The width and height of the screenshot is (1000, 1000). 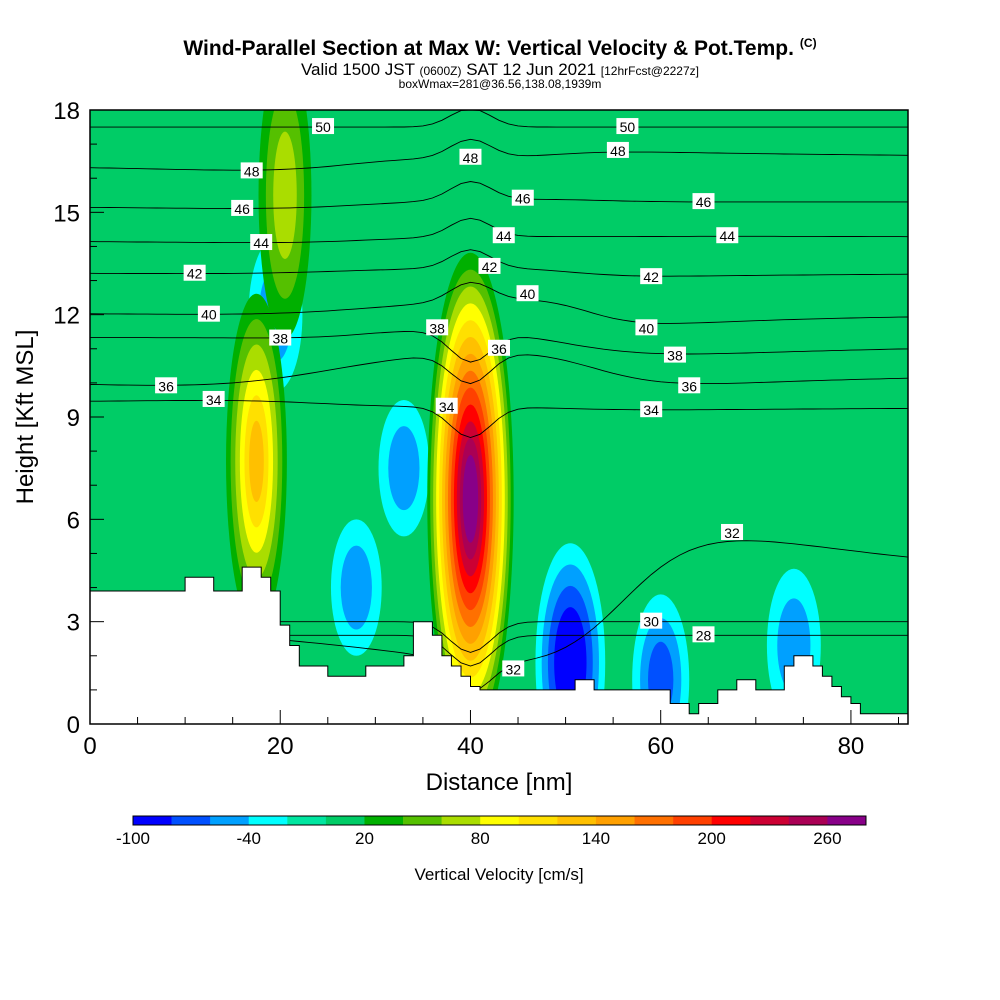 What do you see at coordinates (66, 213) in the screenshot?
I see `y-tick-label: 15` at bounding box center [66, 213].